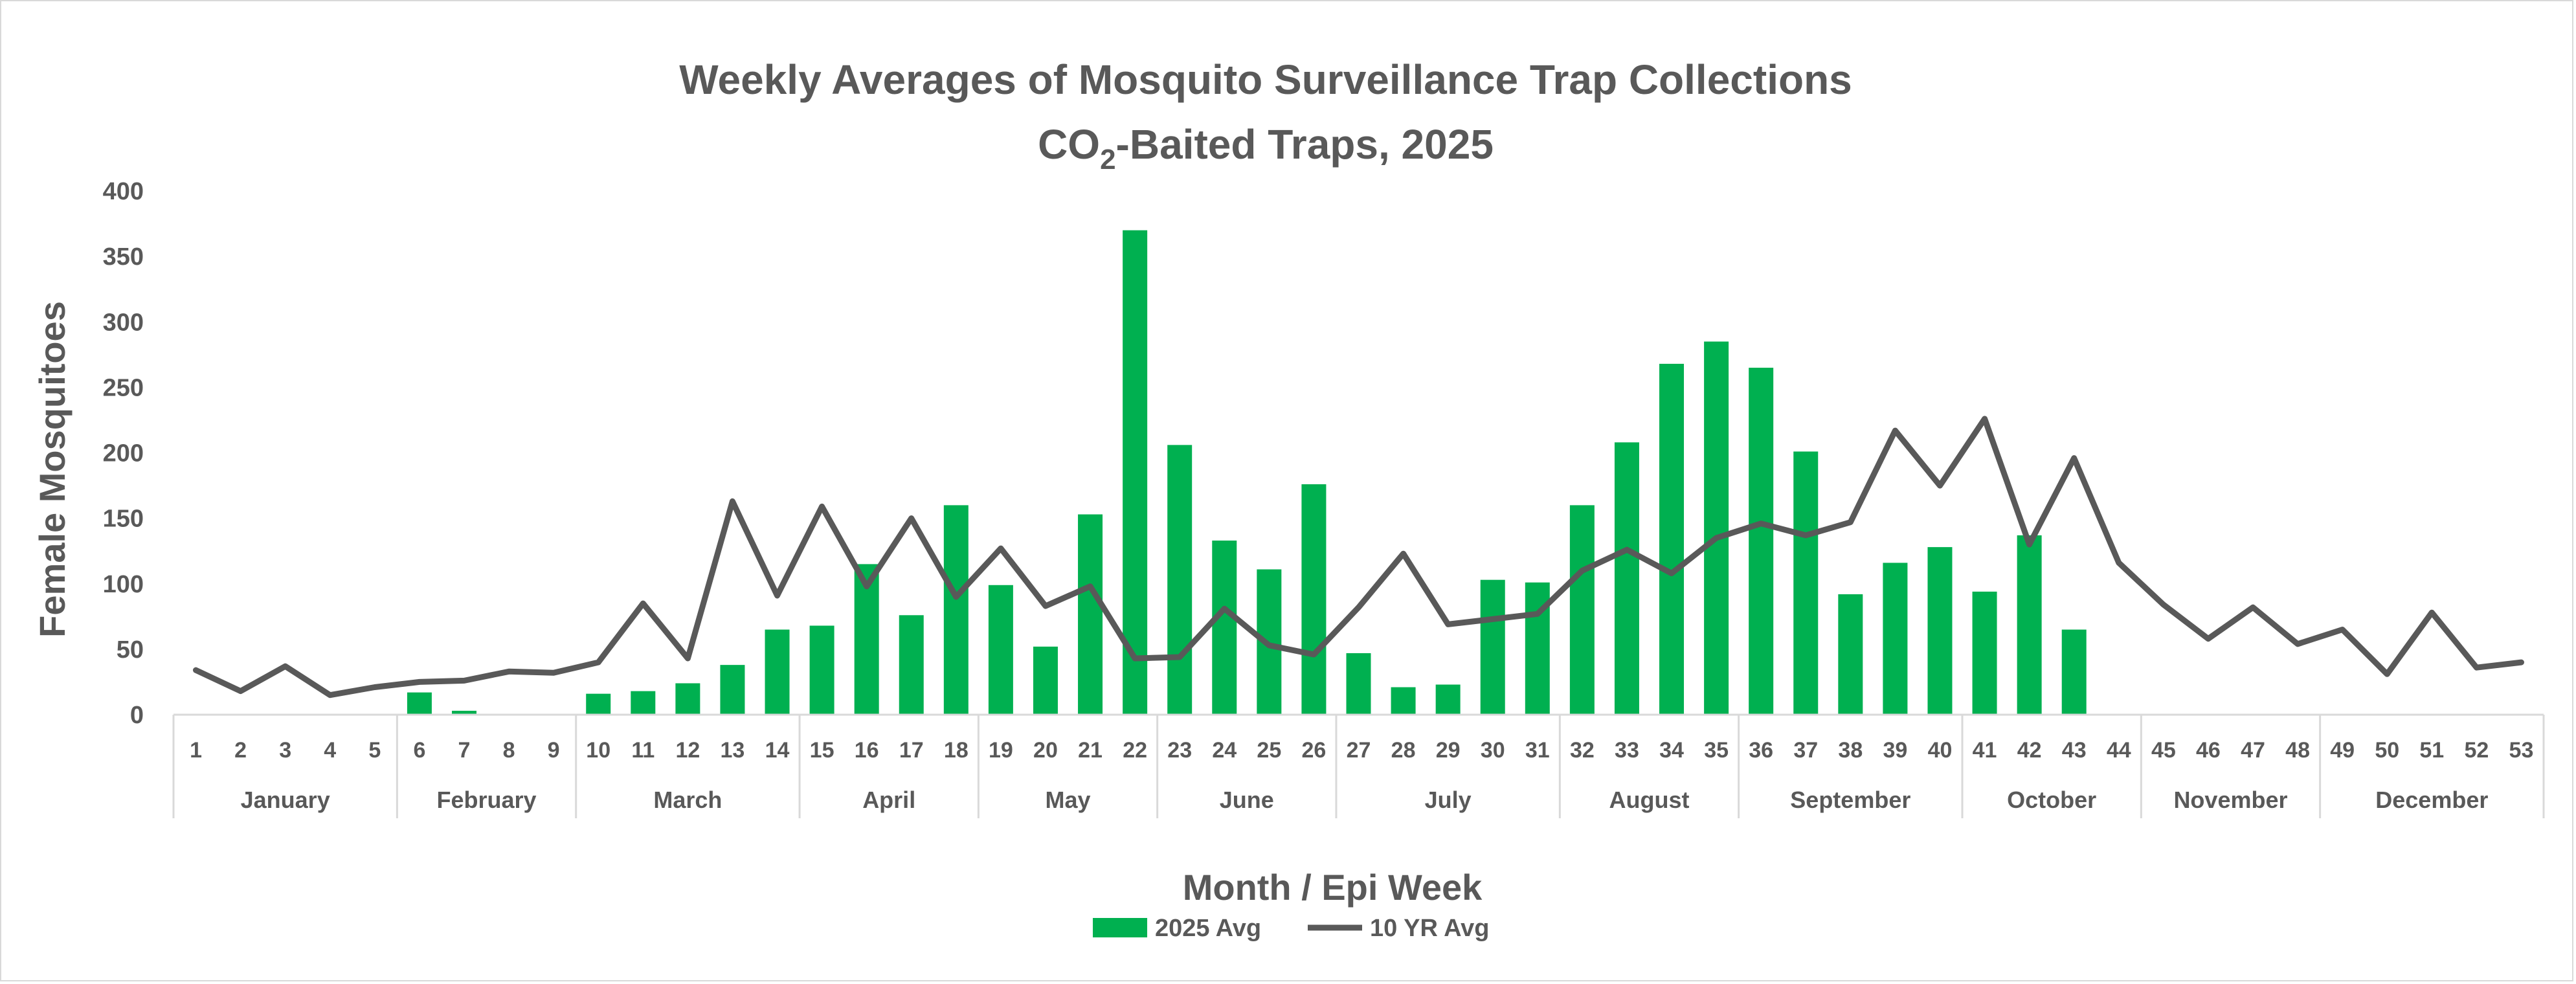 The image size is (2576, 984). I want to click on month-label-july: July, so click(1448, 800).